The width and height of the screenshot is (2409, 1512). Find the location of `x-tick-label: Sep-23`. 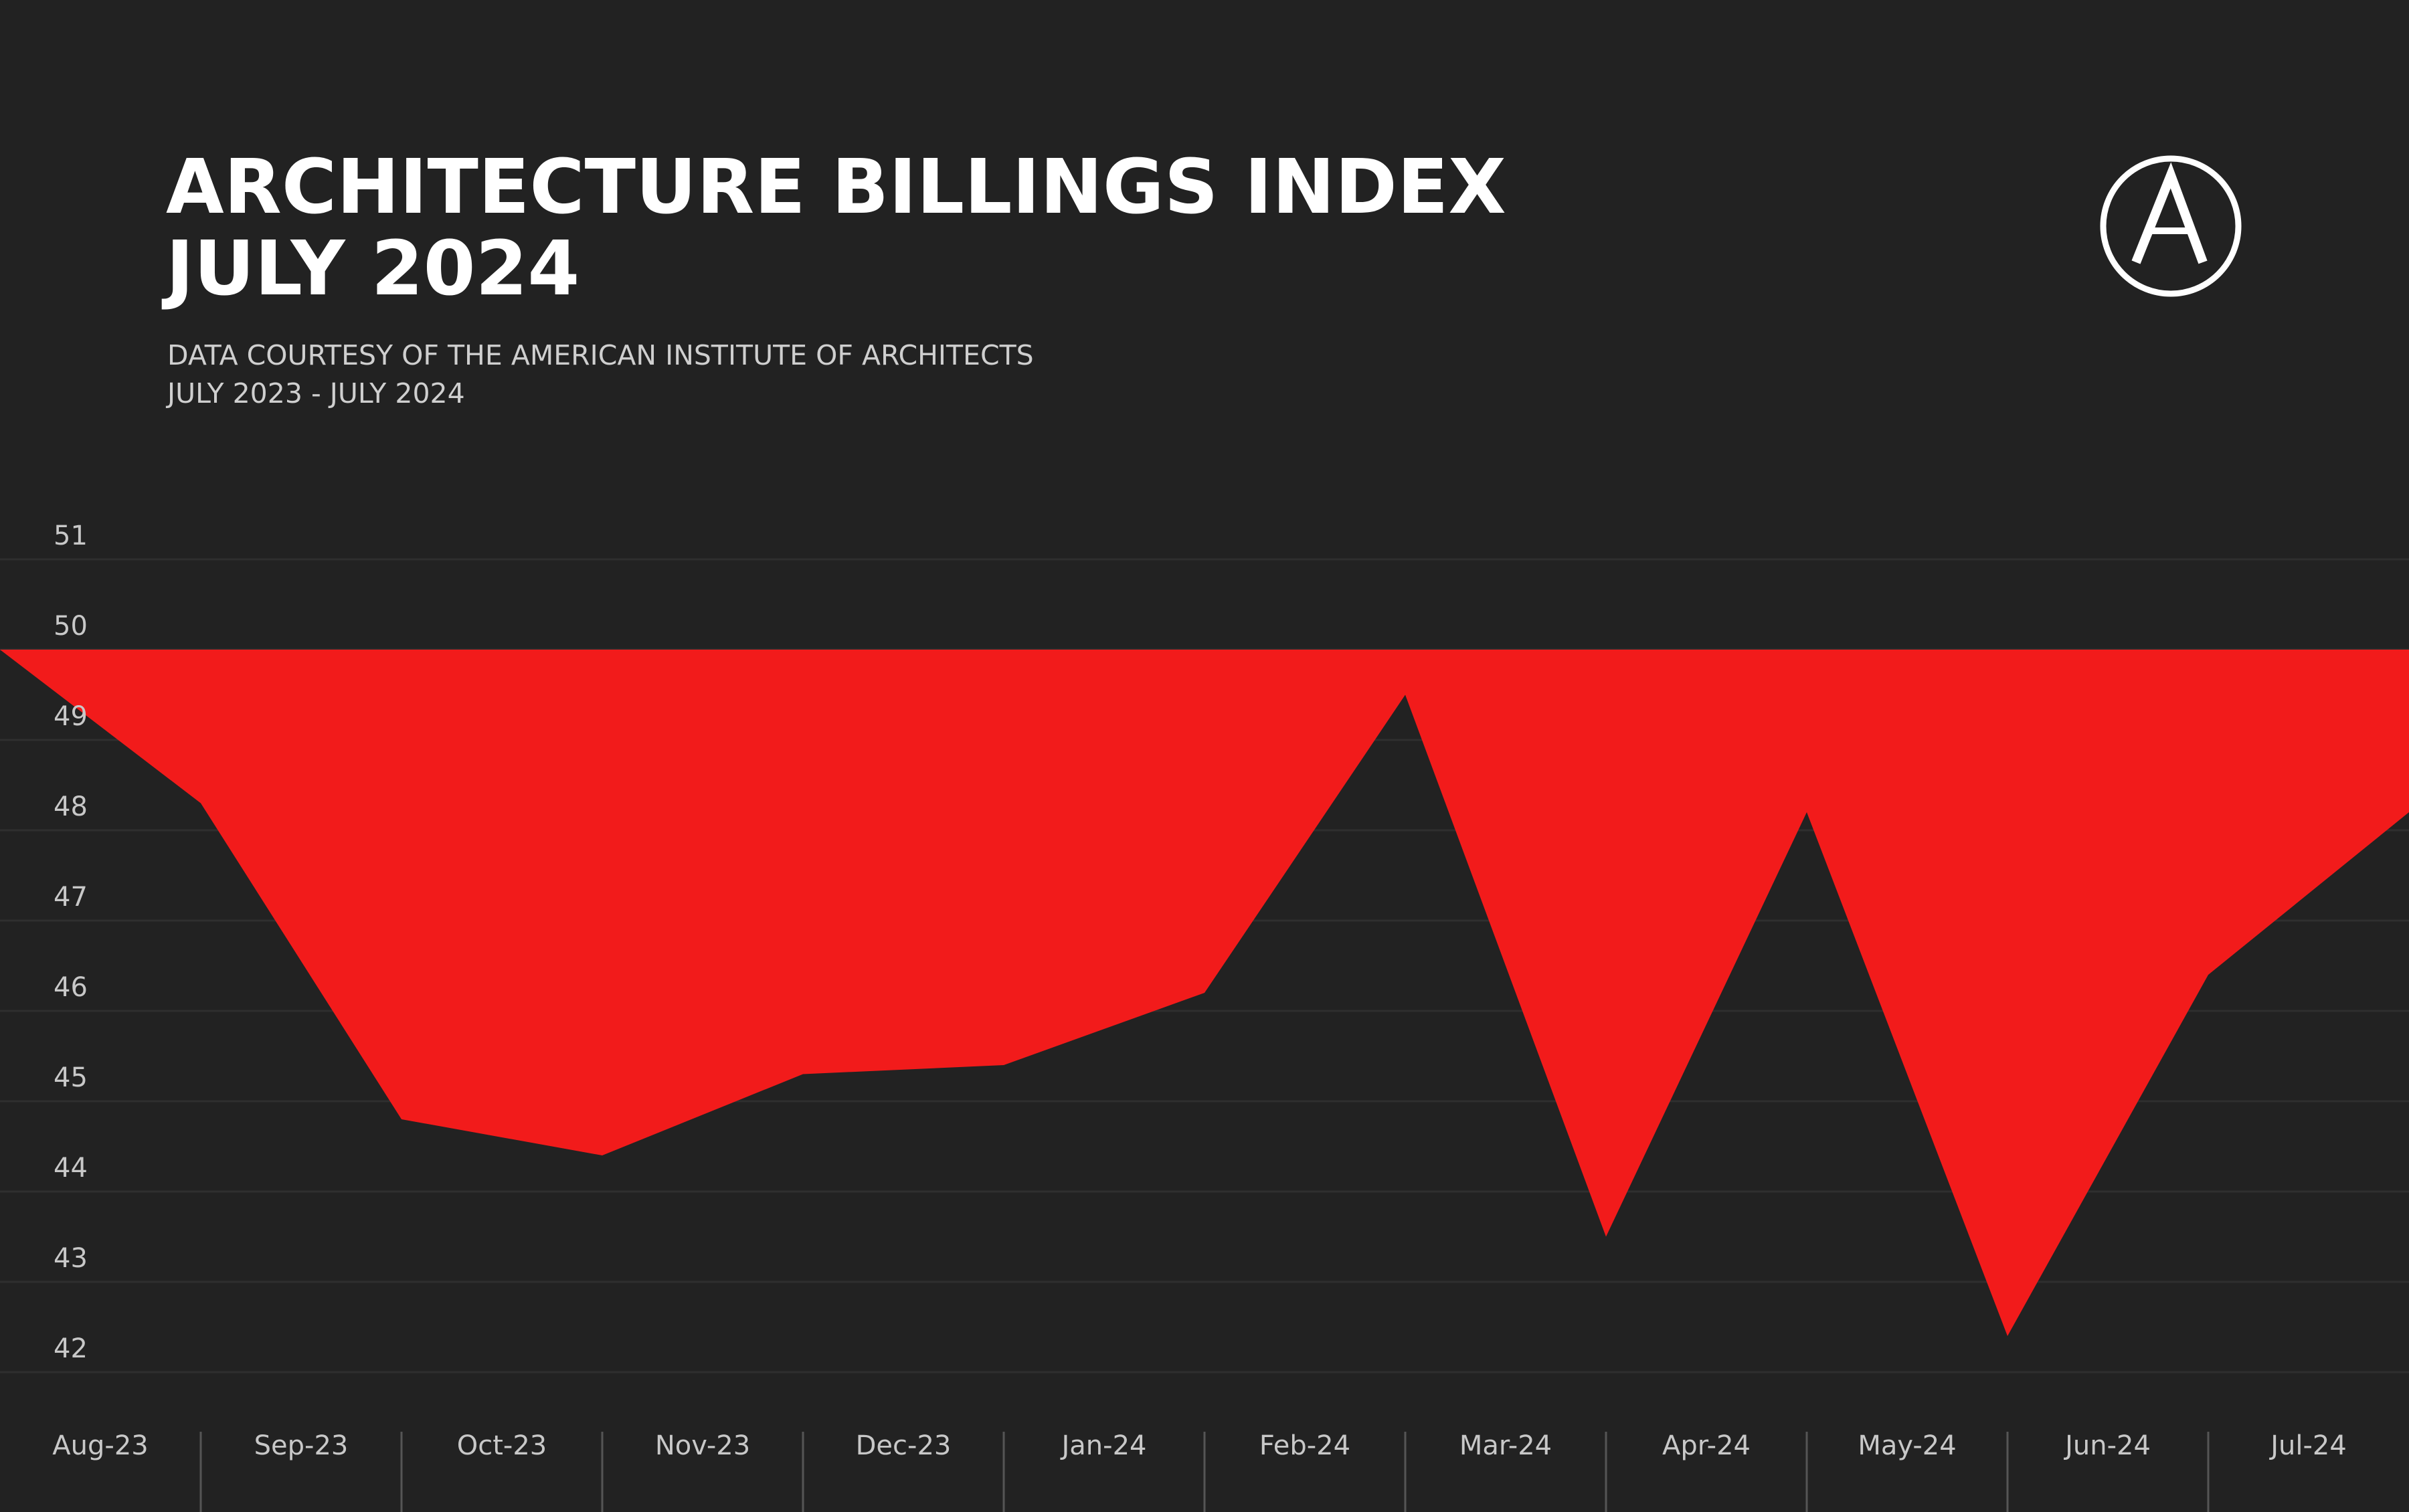

x-tick-label: Sep-23 is located at coordinates (301, 1445).